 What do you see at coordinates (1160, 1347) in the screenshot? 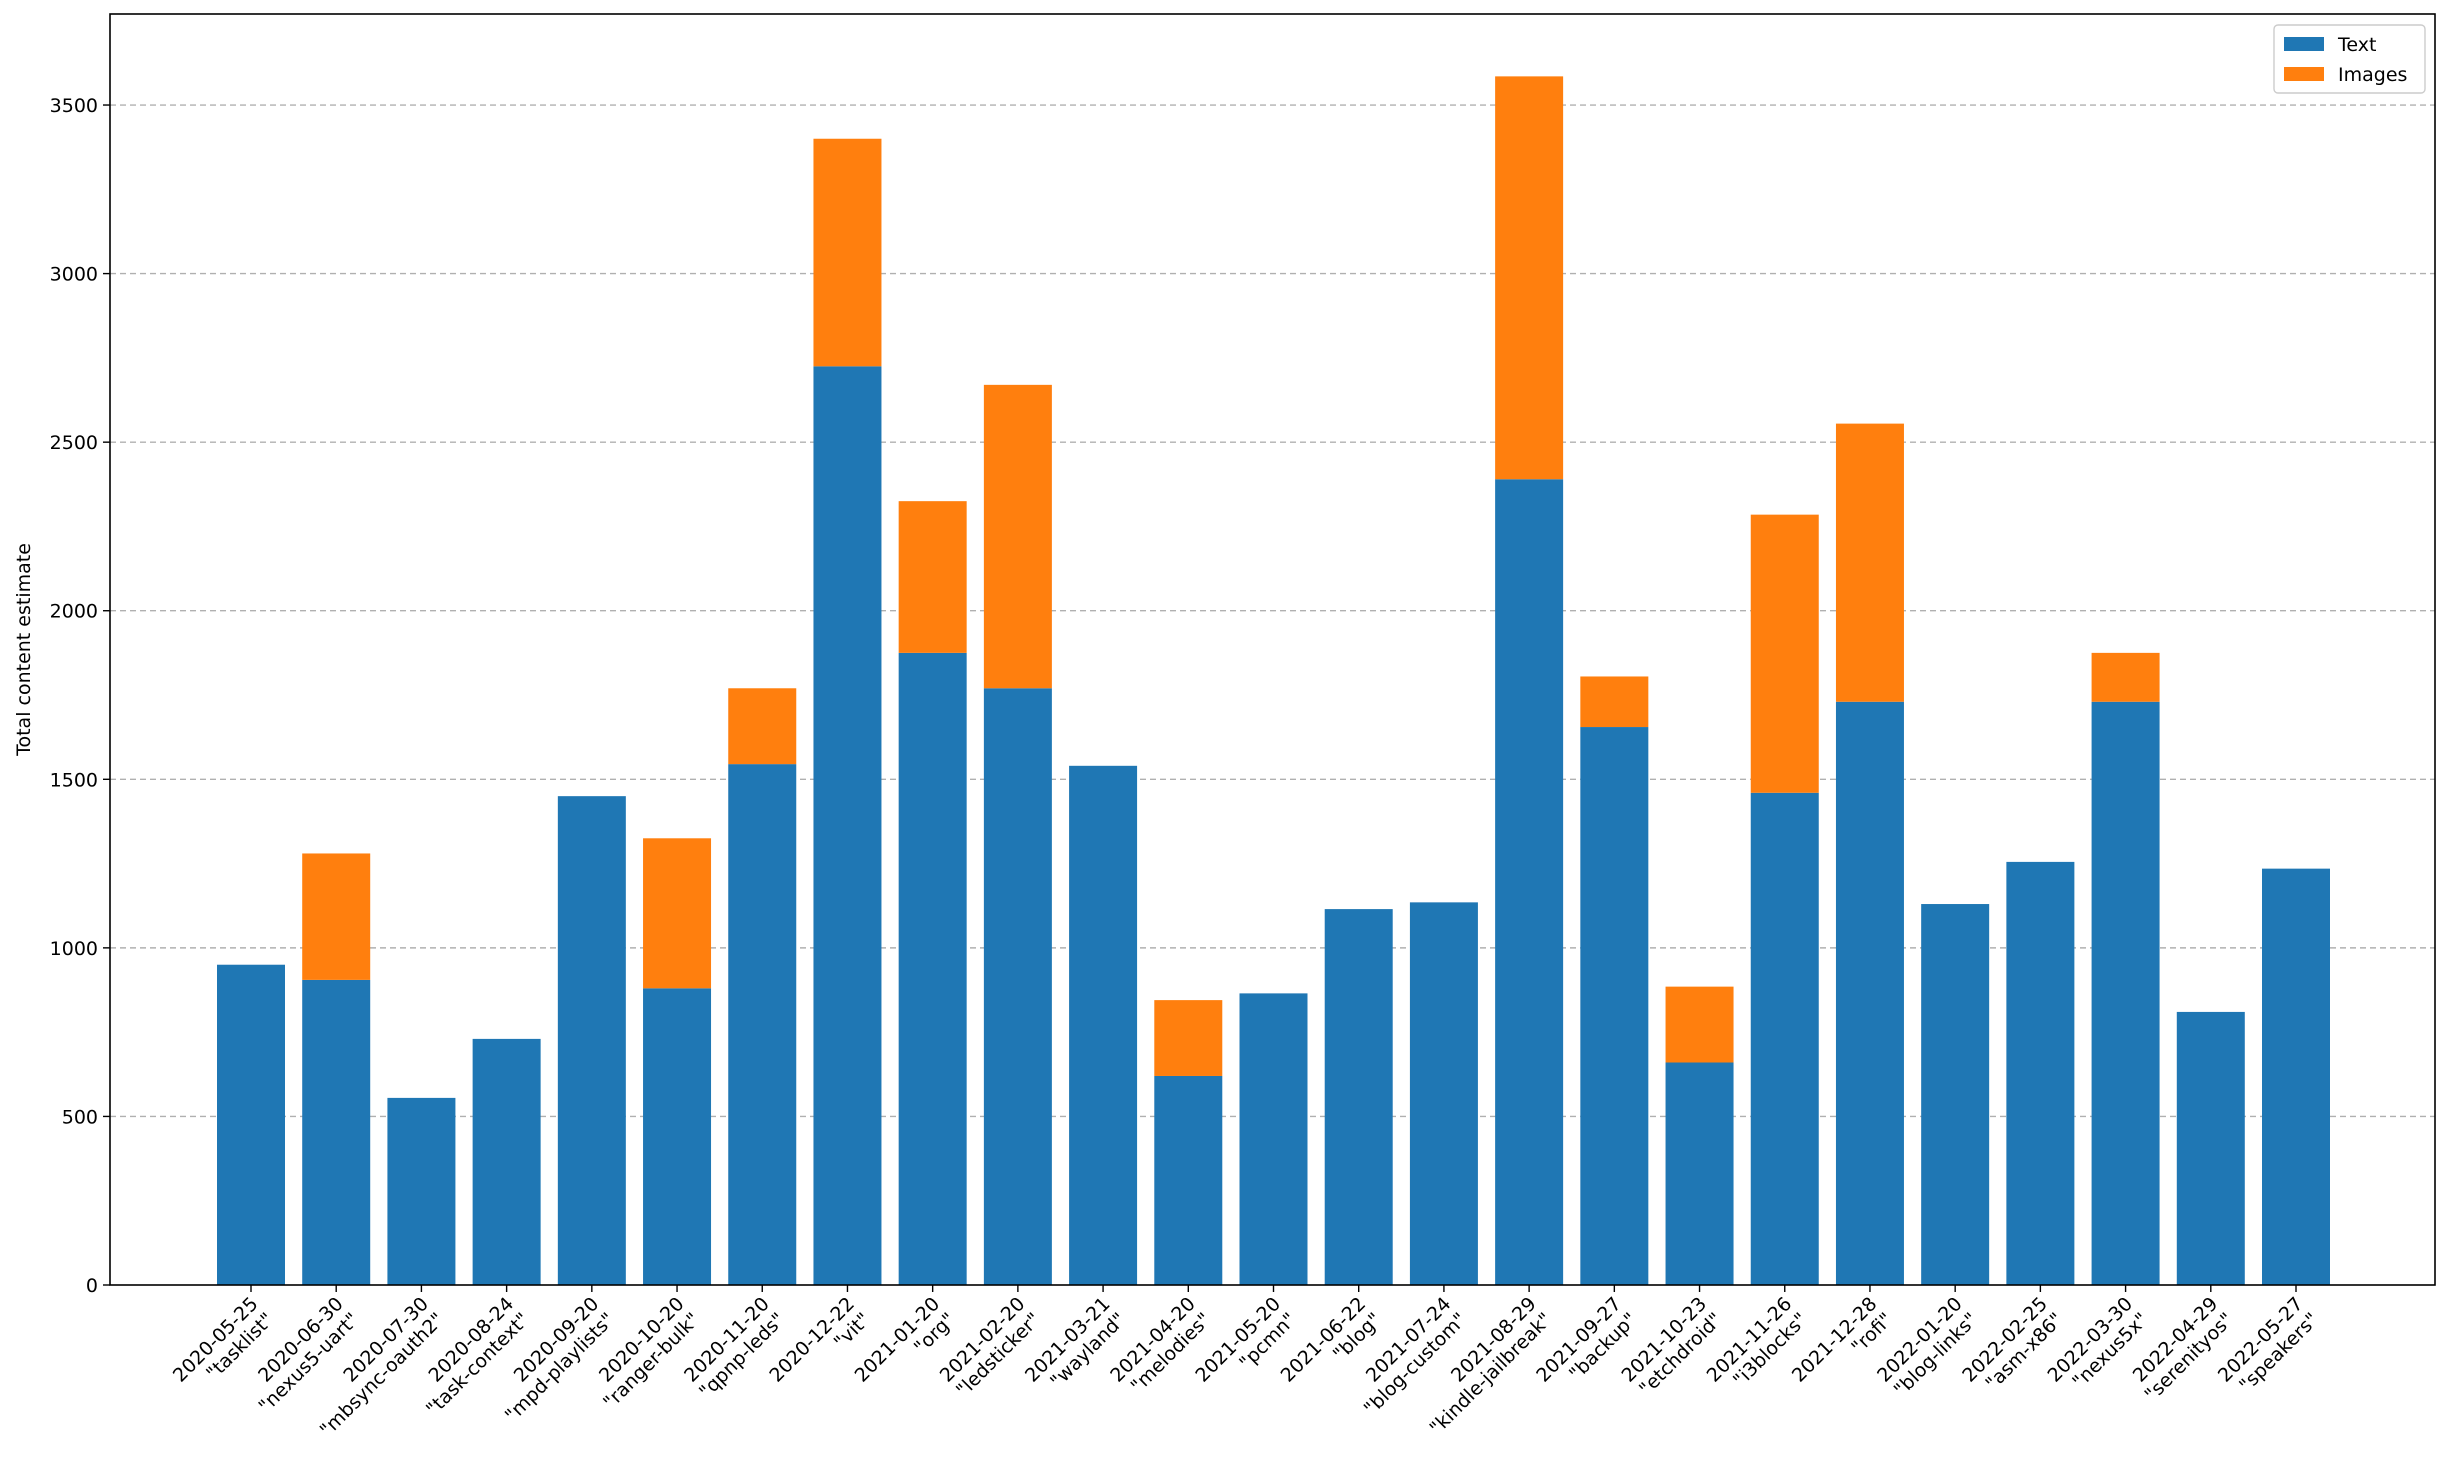
I see `x-tick-label: 2021-04-20"melodies"` at bounding box center [1160, 1347].